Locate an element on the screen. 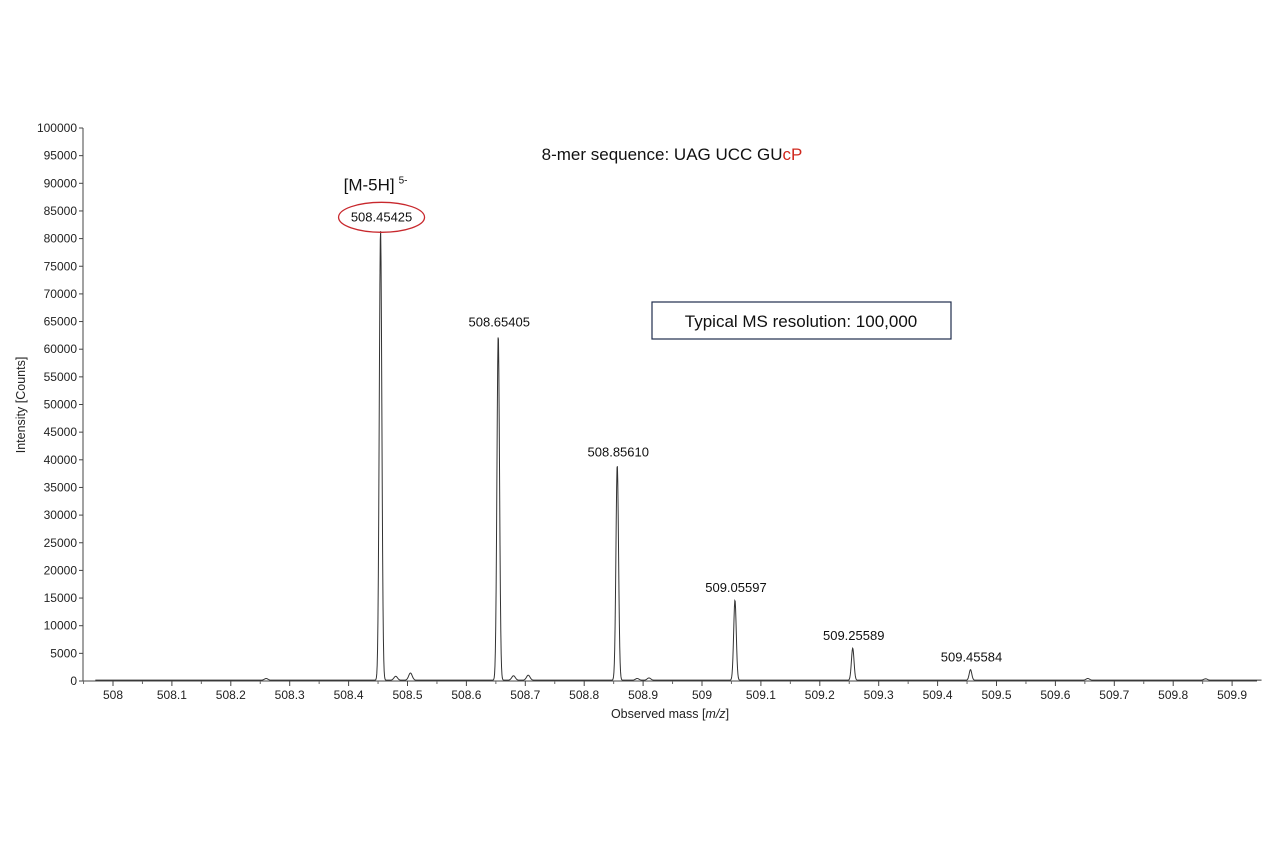  x-tick-label: 509 is located at coordinates (702, 695).